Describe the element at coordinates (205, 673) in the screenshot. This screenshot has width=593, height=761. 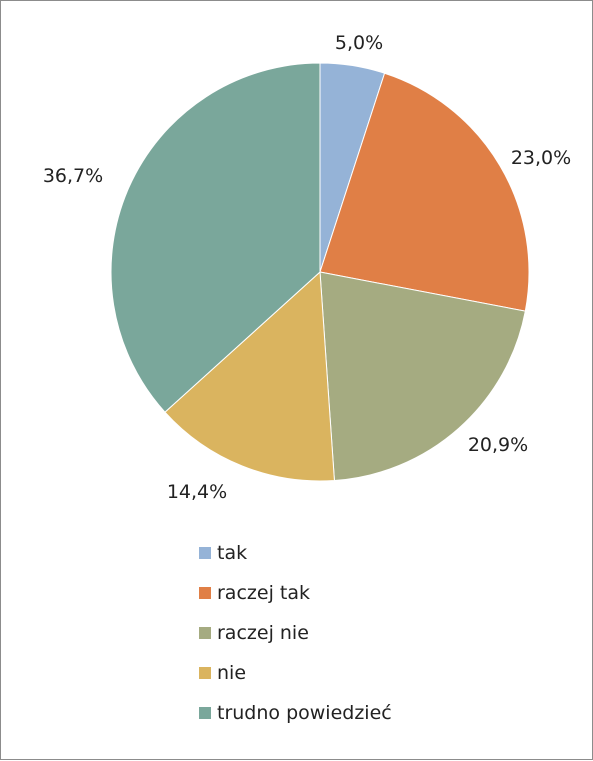
I see `legend-swatch-nie` at that location.